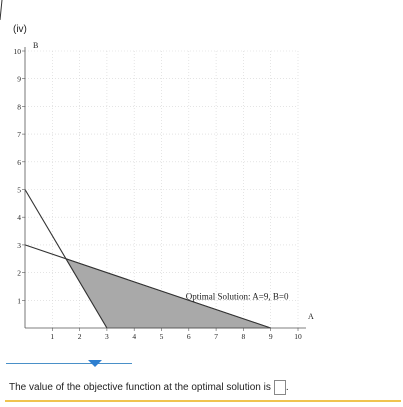 This screenshot has width=403, height=407. What do you see at coordinates (52, 336) in the screenshot?
I see `x-tick-label: 1` at bounding box center [52, 336].